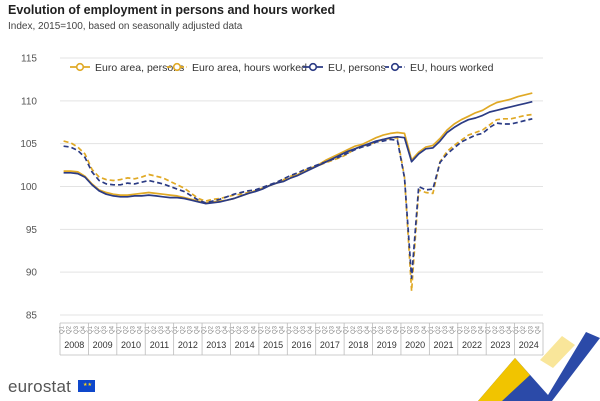  What do you see at coordinates (330, 345) in the screenshot?
I see `x-year-label: 2017` at bounding box center [330, 345].